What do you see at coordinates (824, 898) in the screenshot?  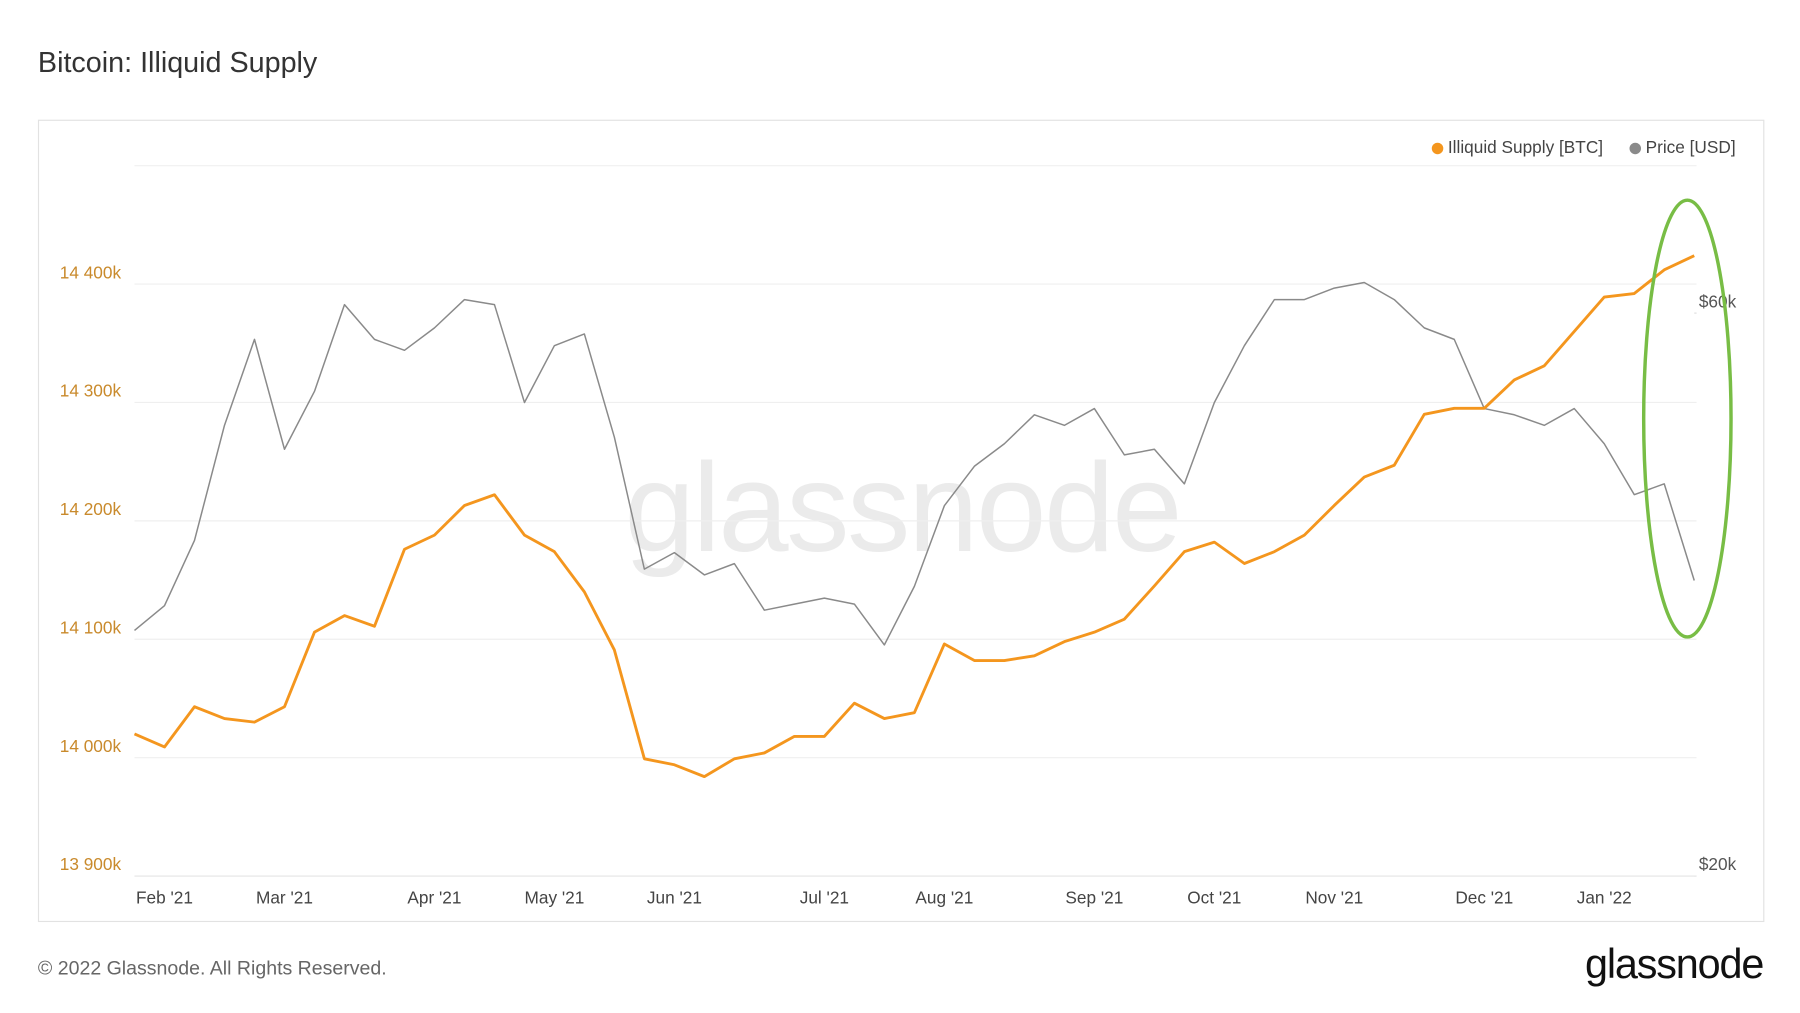 I see `x-tick-label: Jul '21` at bounding box center [824, 898].